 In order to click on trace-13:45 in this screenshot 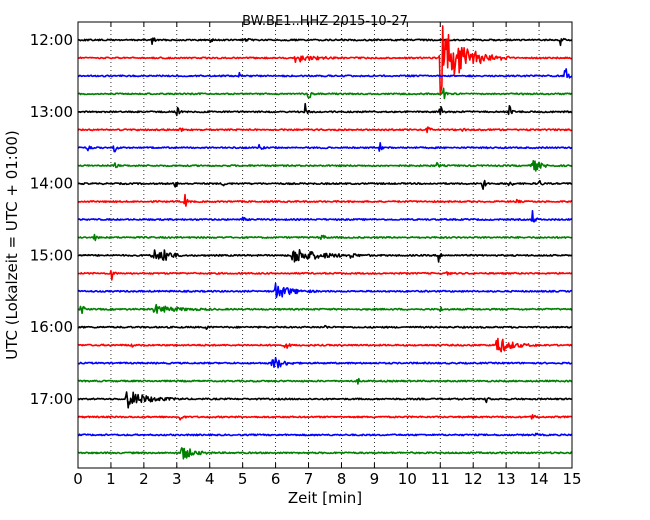, I will do `click(325, 166)`.